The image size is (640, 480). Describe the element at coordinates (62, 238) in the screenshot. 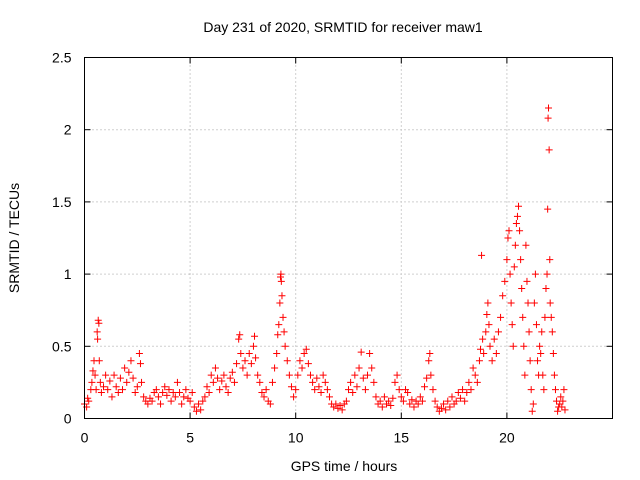

I see `y-tick-labels: 0 0.5 1 1.5 2 2.5` at that location.